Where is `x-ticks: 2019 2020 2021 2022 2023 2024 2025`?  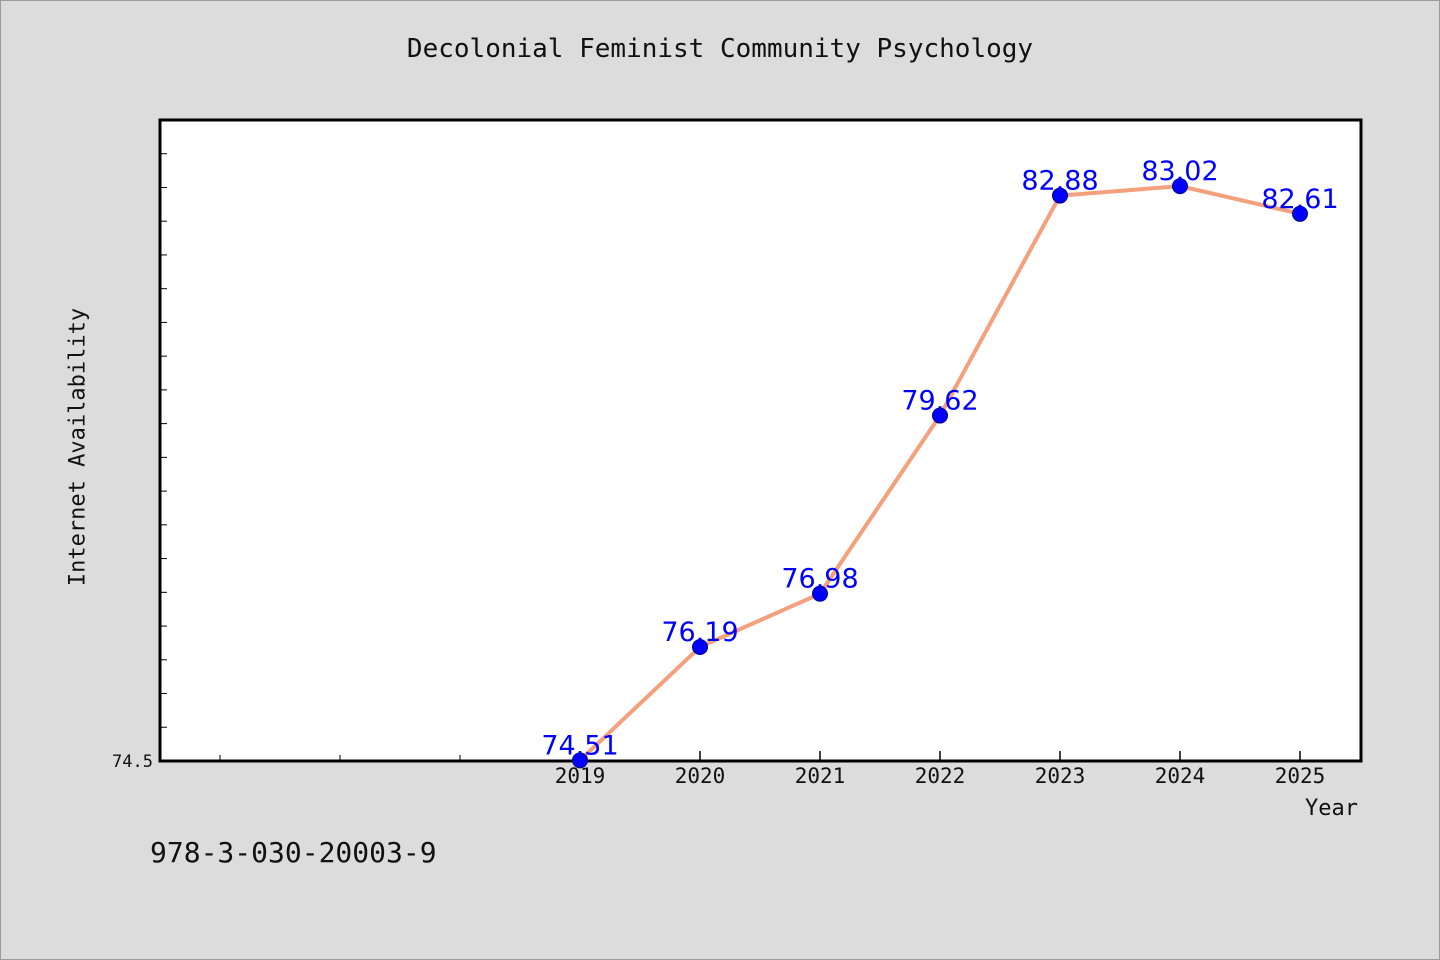 x-ticks: 2019 2020 2021 2022 2023 2024 2025 is located at coordinates (940, 769).